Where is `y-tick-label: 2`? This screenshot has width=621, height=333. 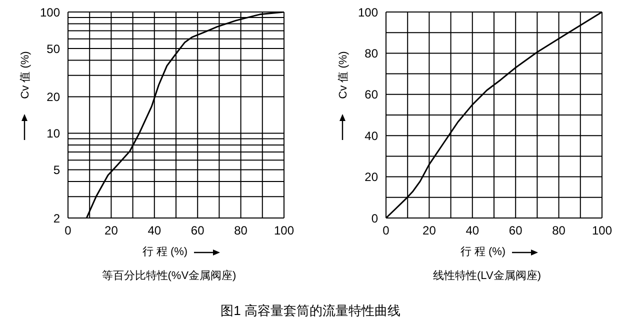
y-tick-label: 2 is located at coordinates (56, 218).